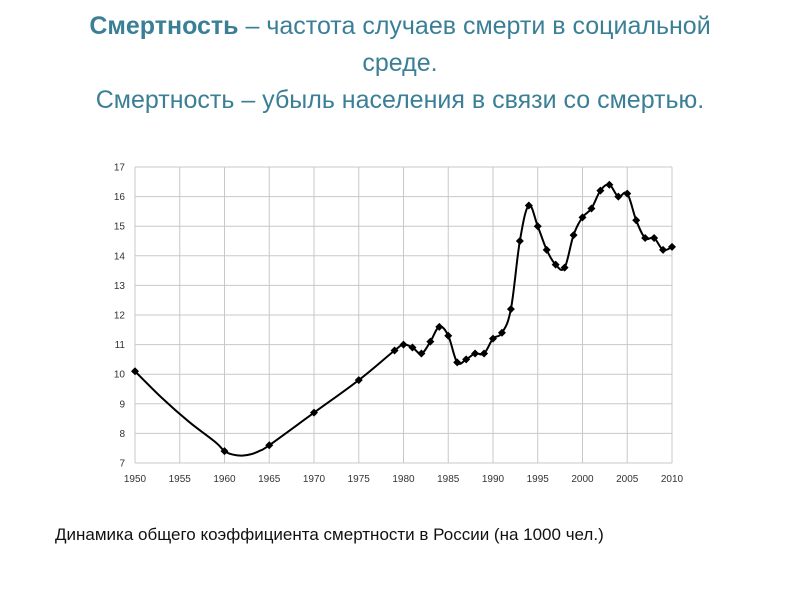  I want to click on data-point-1984, so click(439, 326).